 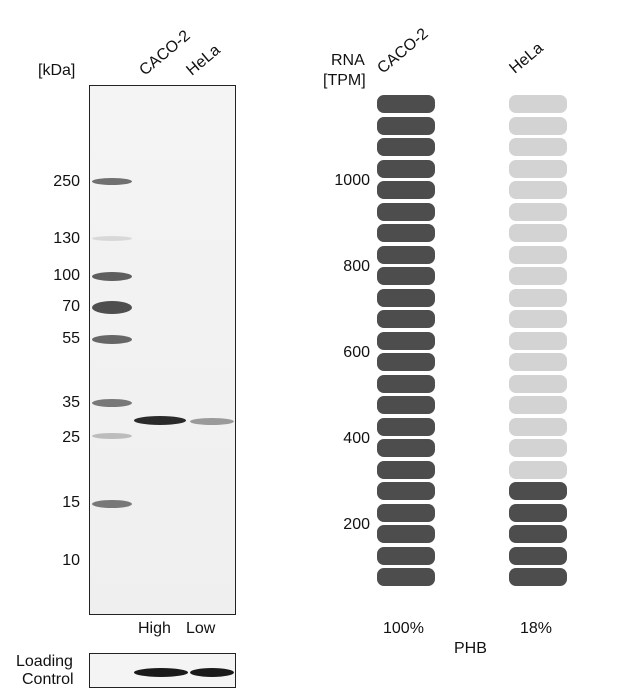 I want to click on mw-label-130: 130, so click(x=66, y=238).